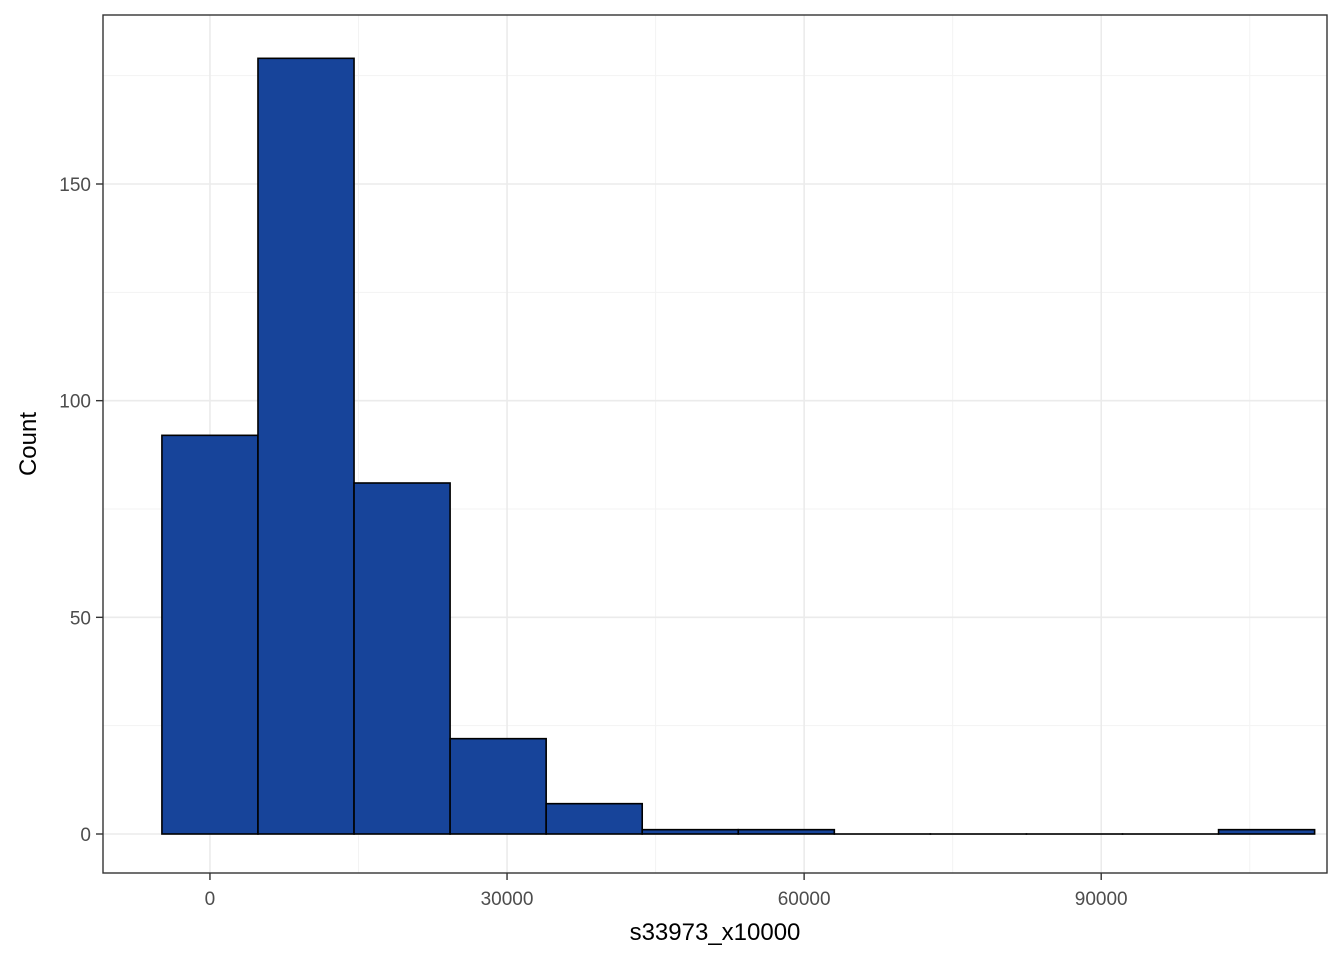  What do you see at coordinates (80, 618) in the screenshot?
I see `y-tick-label: 50` at bounding box center [80, 618].